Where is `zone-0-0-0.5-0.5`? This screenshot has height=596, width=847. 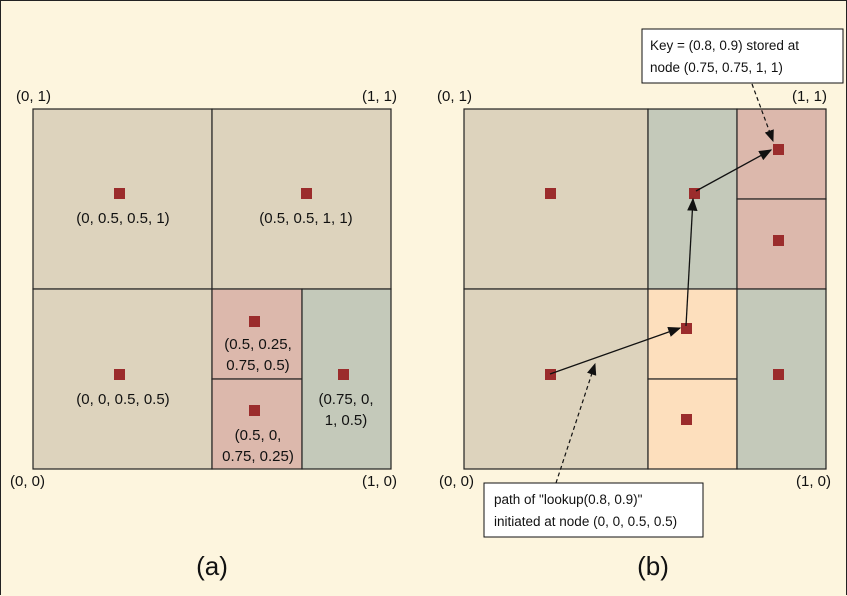 zone-0-0-0.5-0.5 is located at coordinates (556, 379).